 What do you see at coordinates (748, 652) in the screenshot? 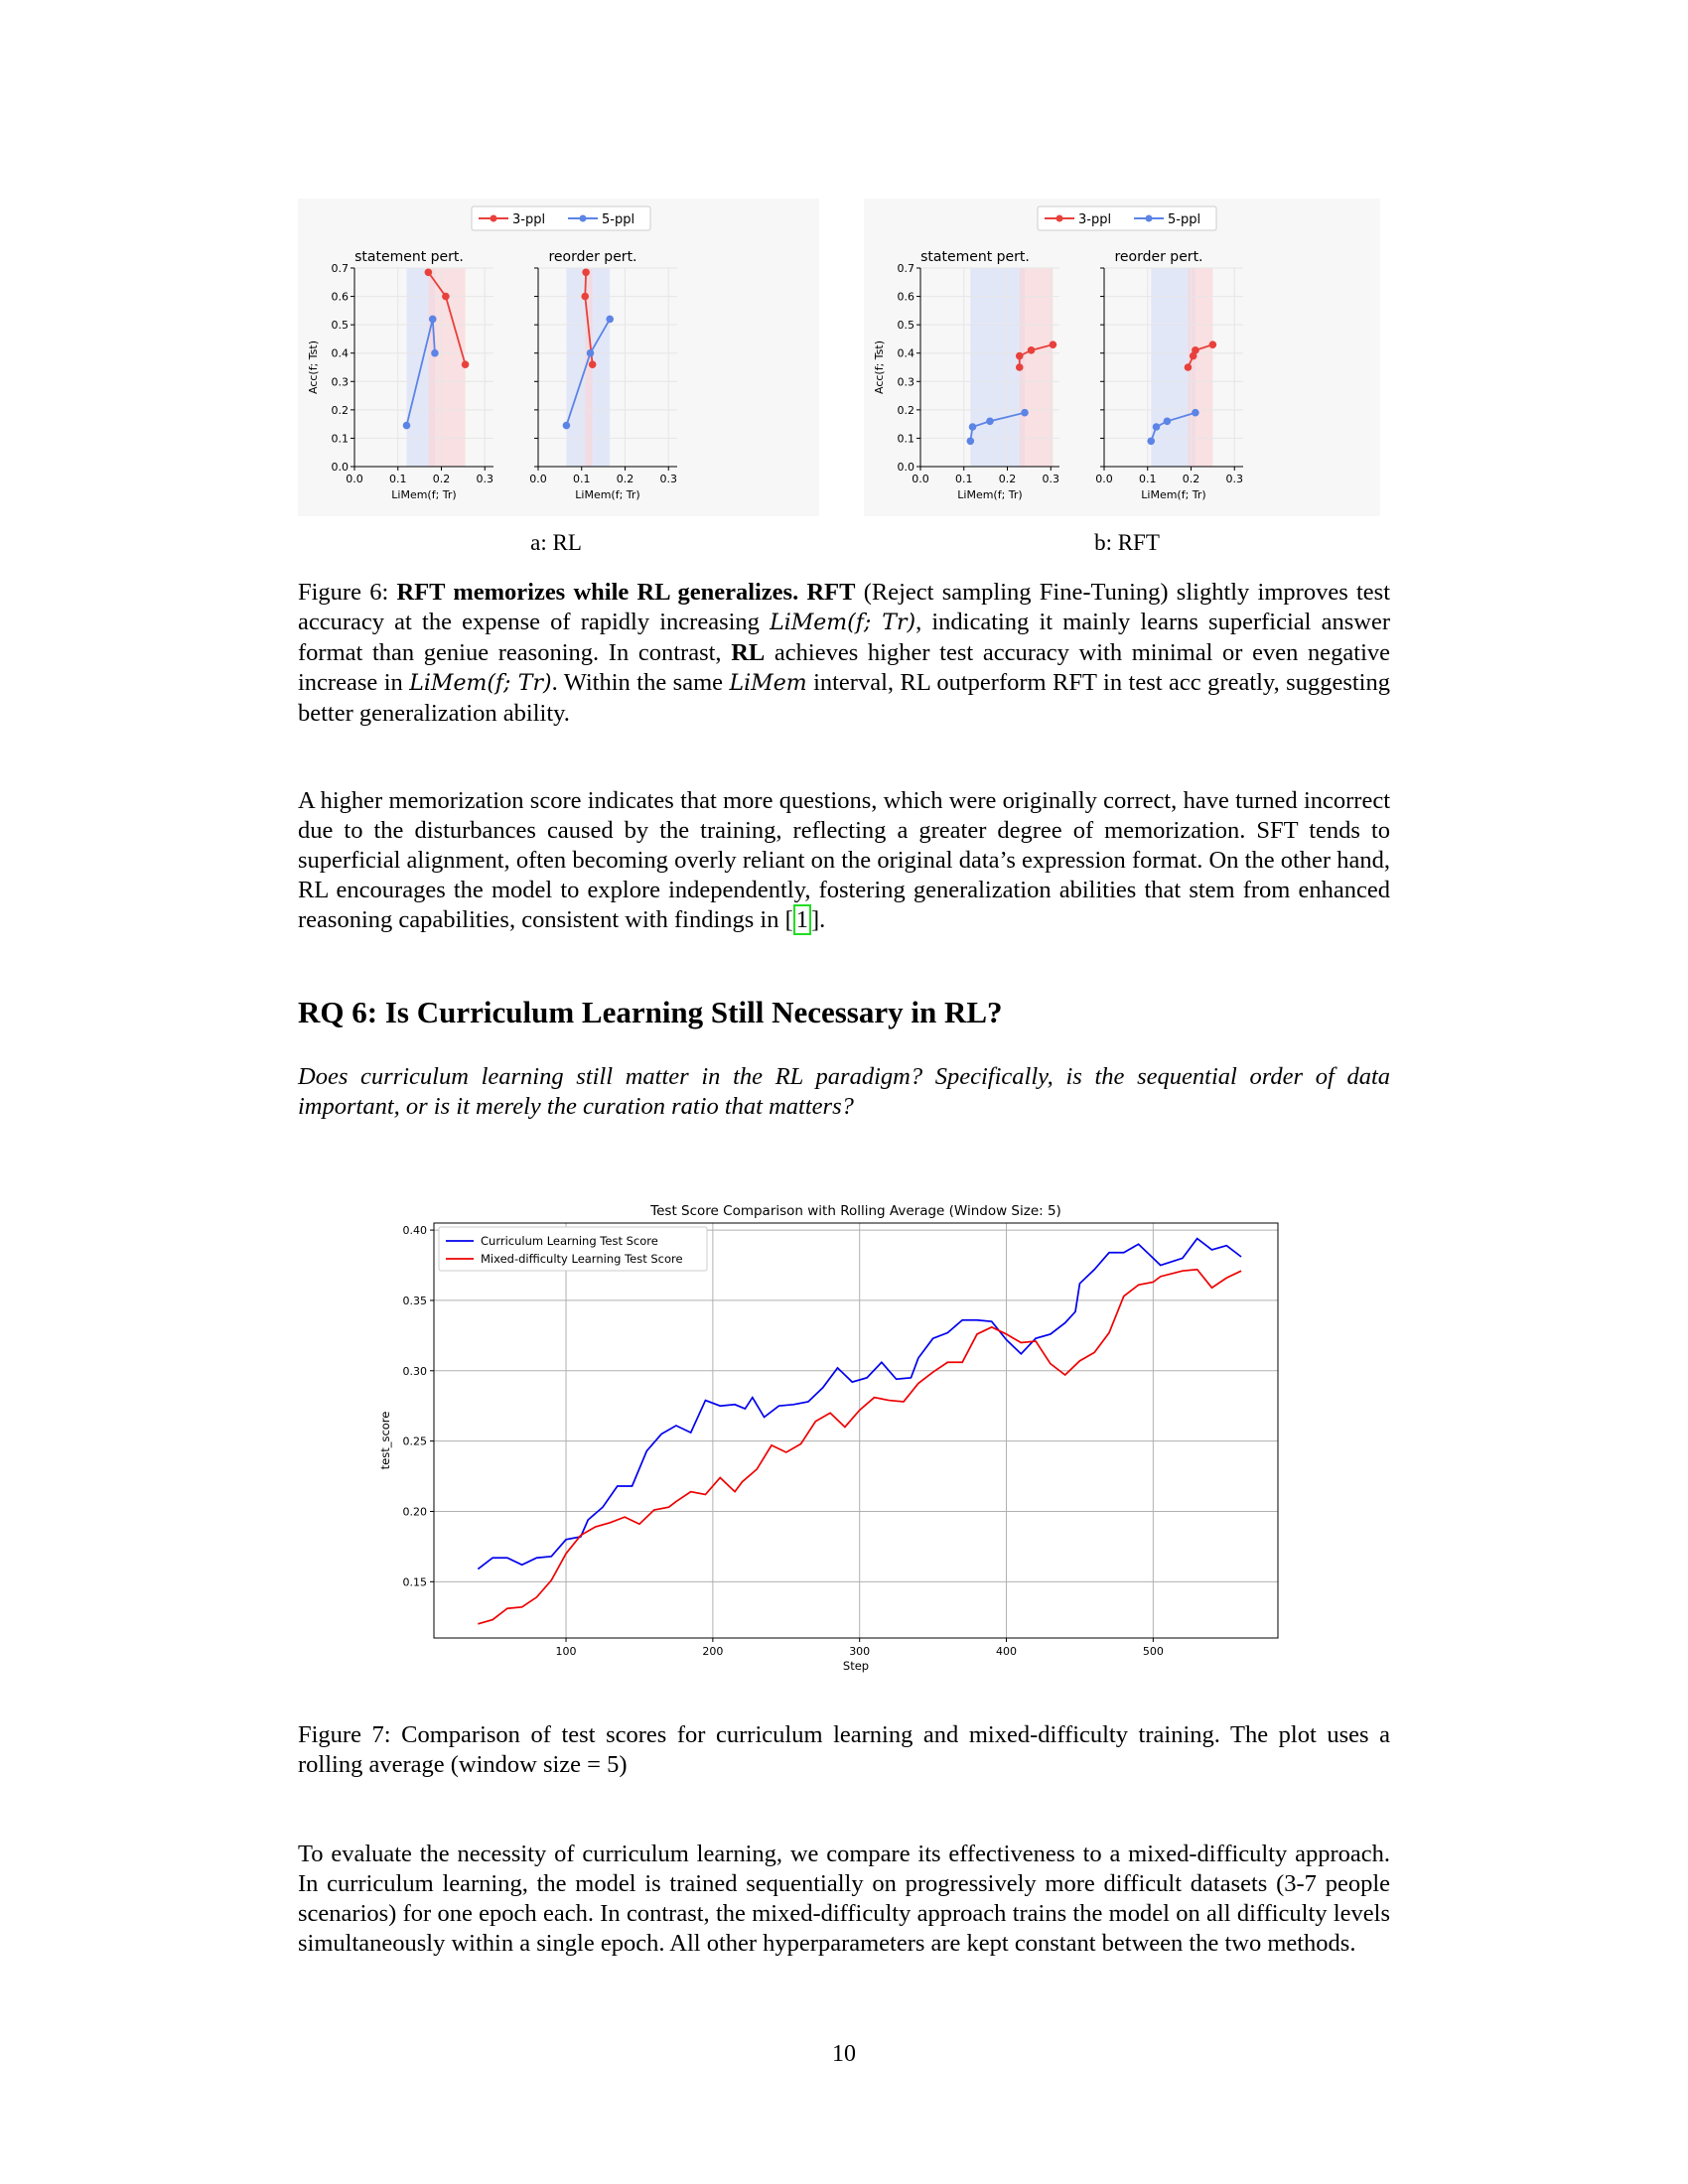
I see `caption-bold-rl: RL` at bounding box center [748, 652].